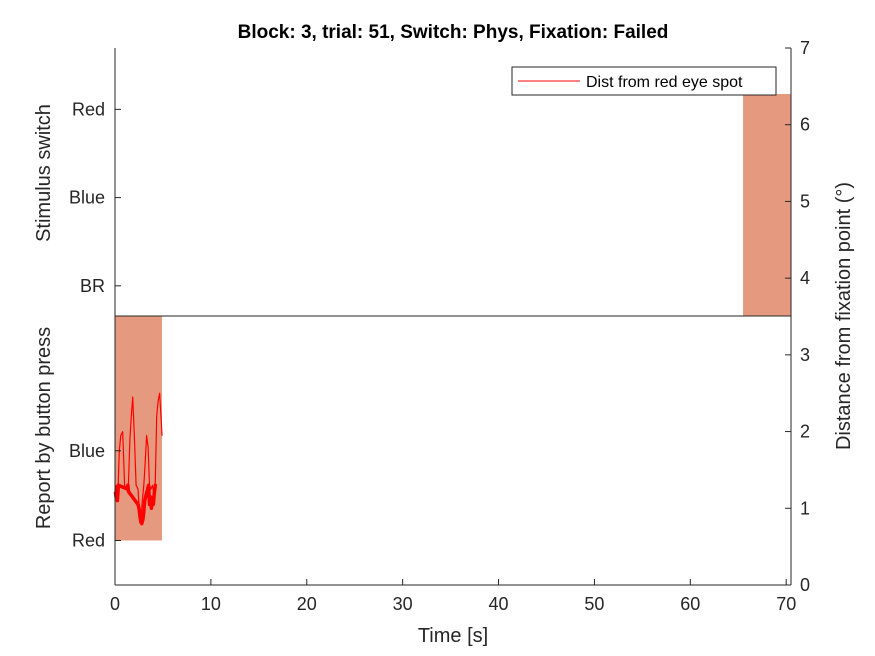  What do you see at coordinates (664, 82) in the screenshot?
I see `legend-label: Dist from red eye spot` at bounding box center [664, 82].